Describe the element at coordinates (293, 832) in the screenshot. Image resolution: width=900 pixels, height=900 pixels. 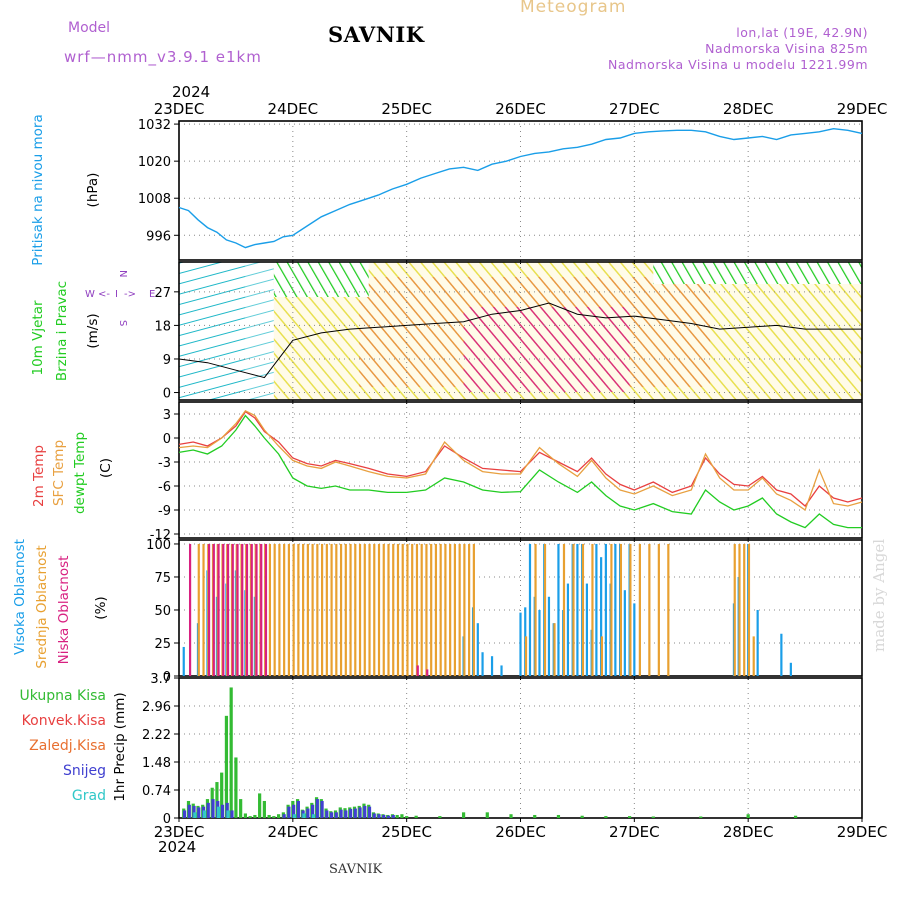
I see `x-tick-label-bottom: 24DEC` at that location.